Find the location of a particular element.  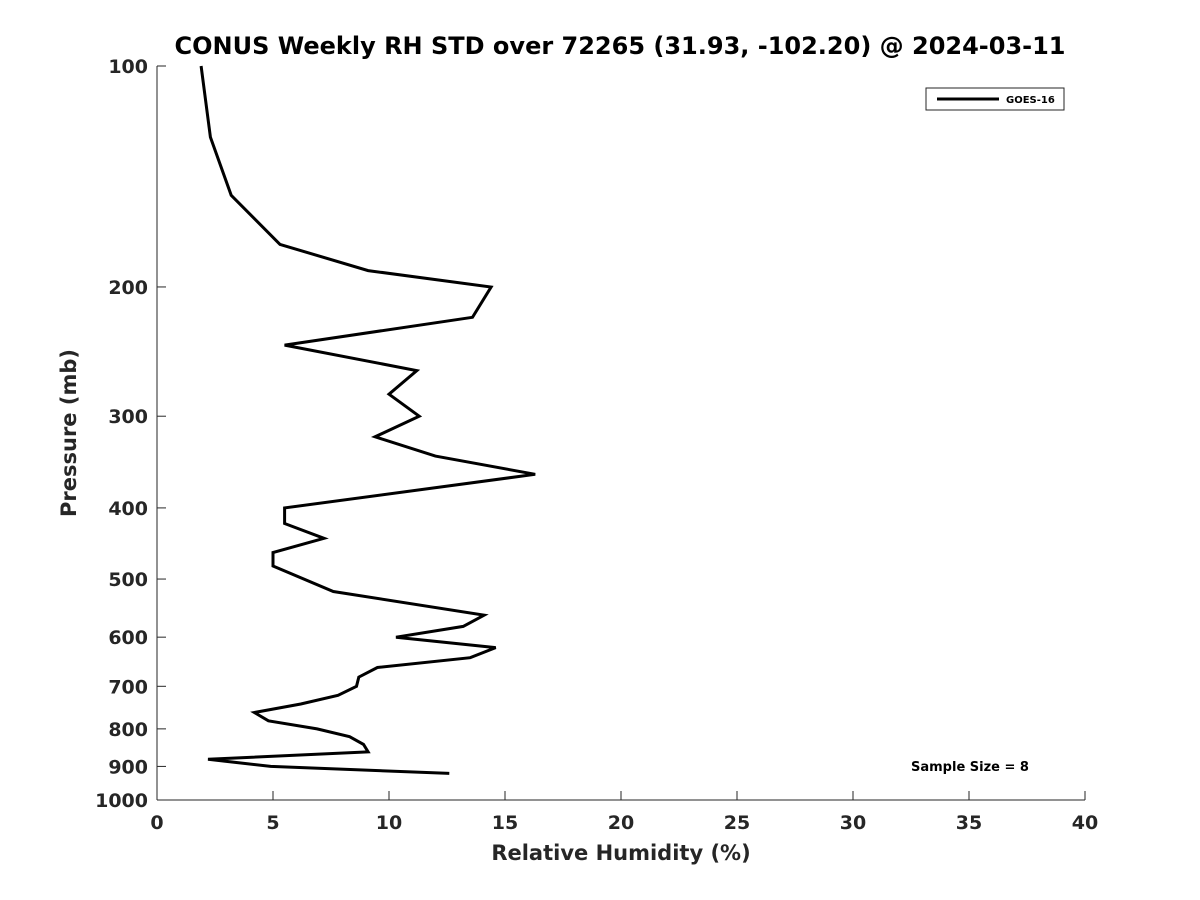

y-axis-label: Pressure (mb) is located at coordinates (69, 433).